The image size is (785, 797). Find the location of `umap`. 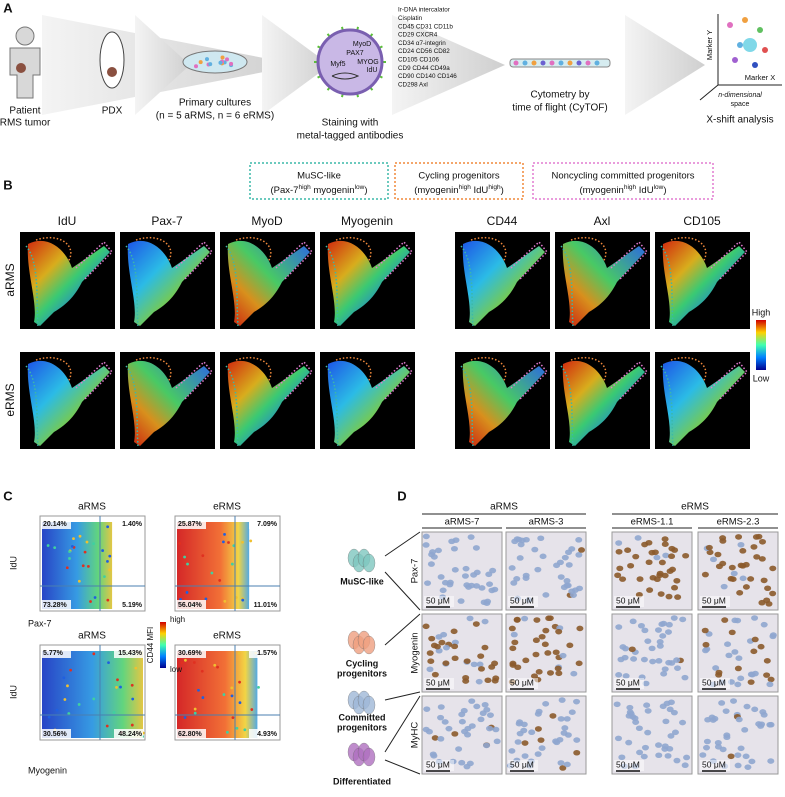

umap is located at coordinates (704, 281).